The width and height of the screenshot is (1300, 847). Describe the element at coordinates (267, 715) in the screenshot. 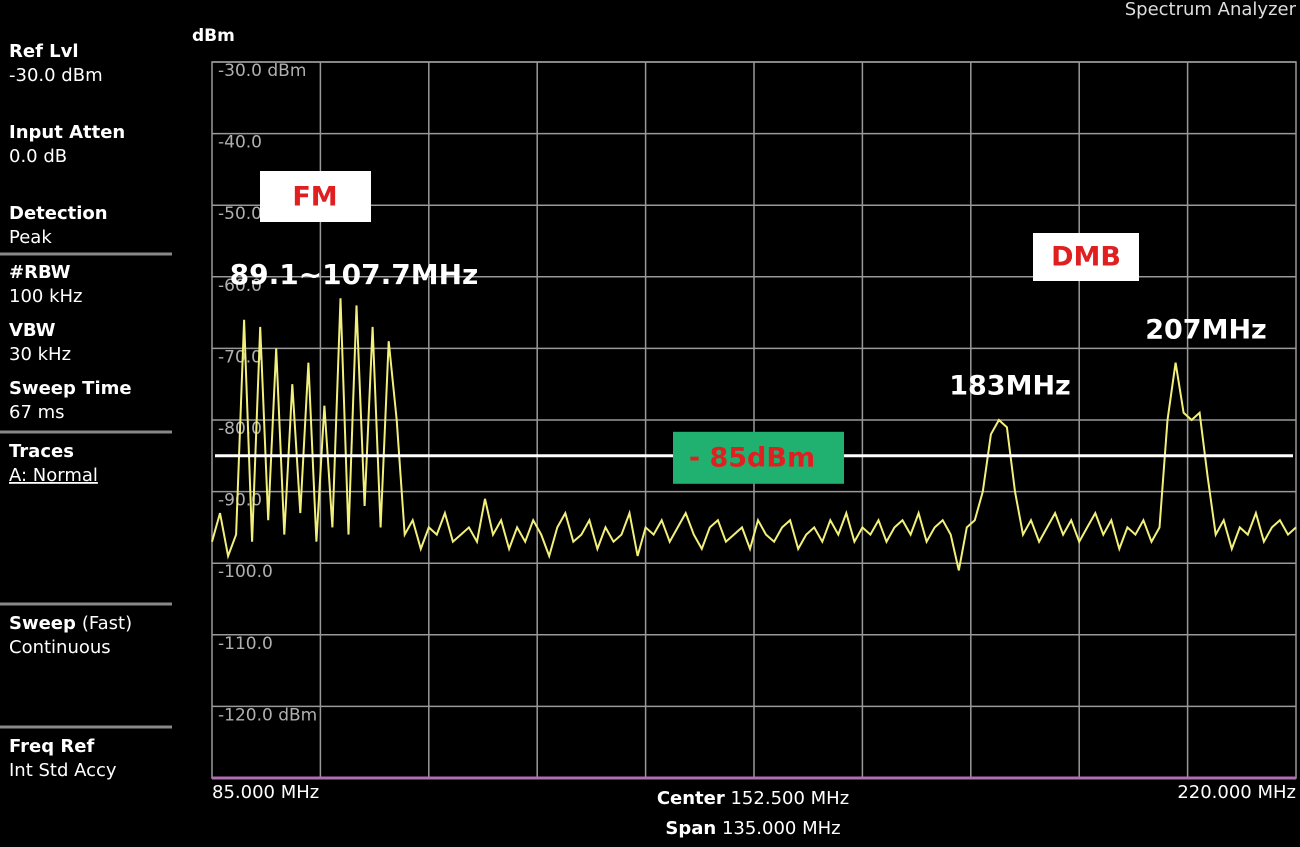

I see `y-tick-label: -120.0 dBm` at that location.